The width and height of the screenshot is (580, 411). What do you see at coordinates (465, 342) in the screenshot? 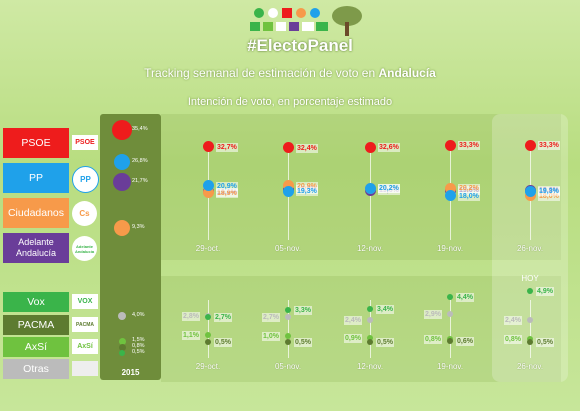
I see `data-label-pacma: 0,6%` at bounding box center [465, 342].